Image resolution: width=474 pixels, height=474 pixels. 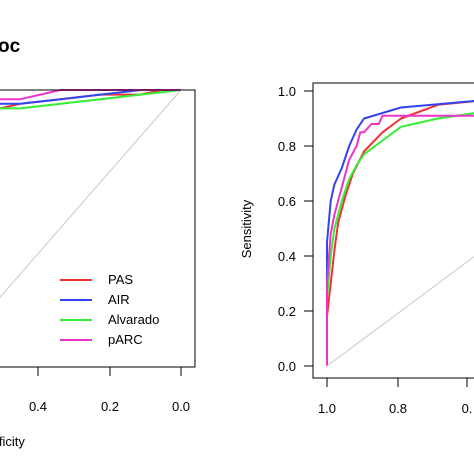 I want to click on left-x-tick-label: 0.2, so click(x=110, y=406).